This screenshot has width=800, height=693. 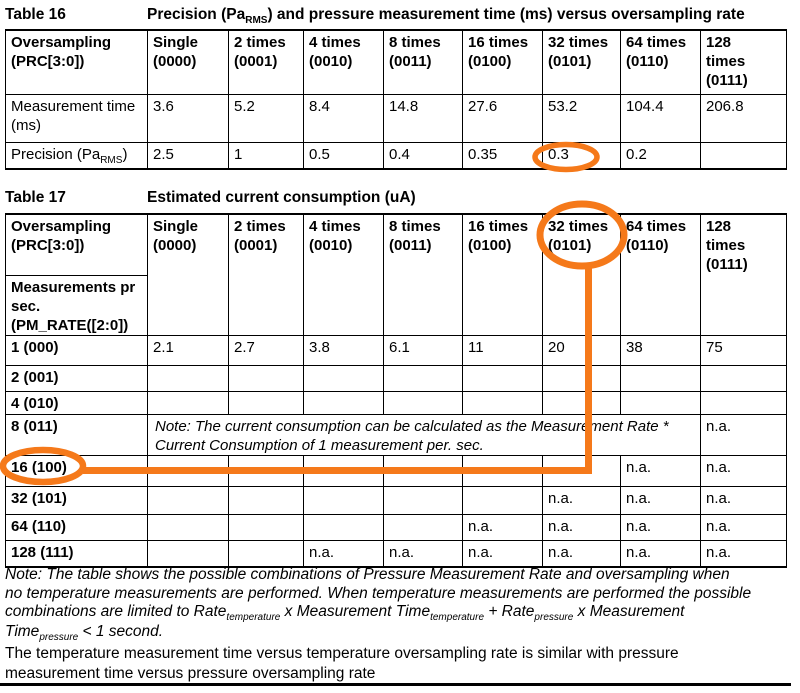 I want to click on cell: 27.6, so click(x=502, y=118).